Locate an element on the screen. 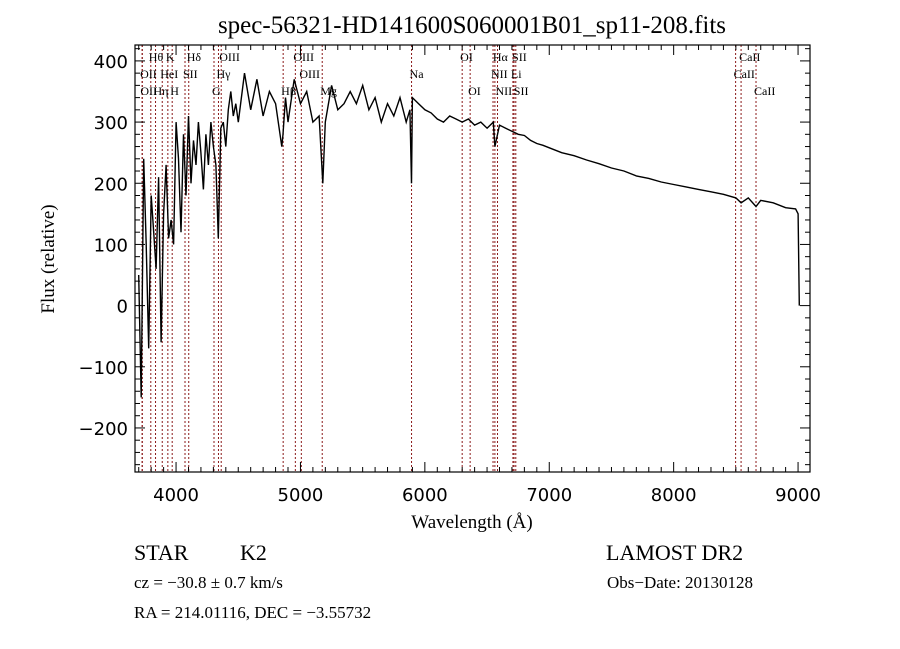 The image size is (900, 649). y-tick-label: 100 is located at coordinates (111, 245).